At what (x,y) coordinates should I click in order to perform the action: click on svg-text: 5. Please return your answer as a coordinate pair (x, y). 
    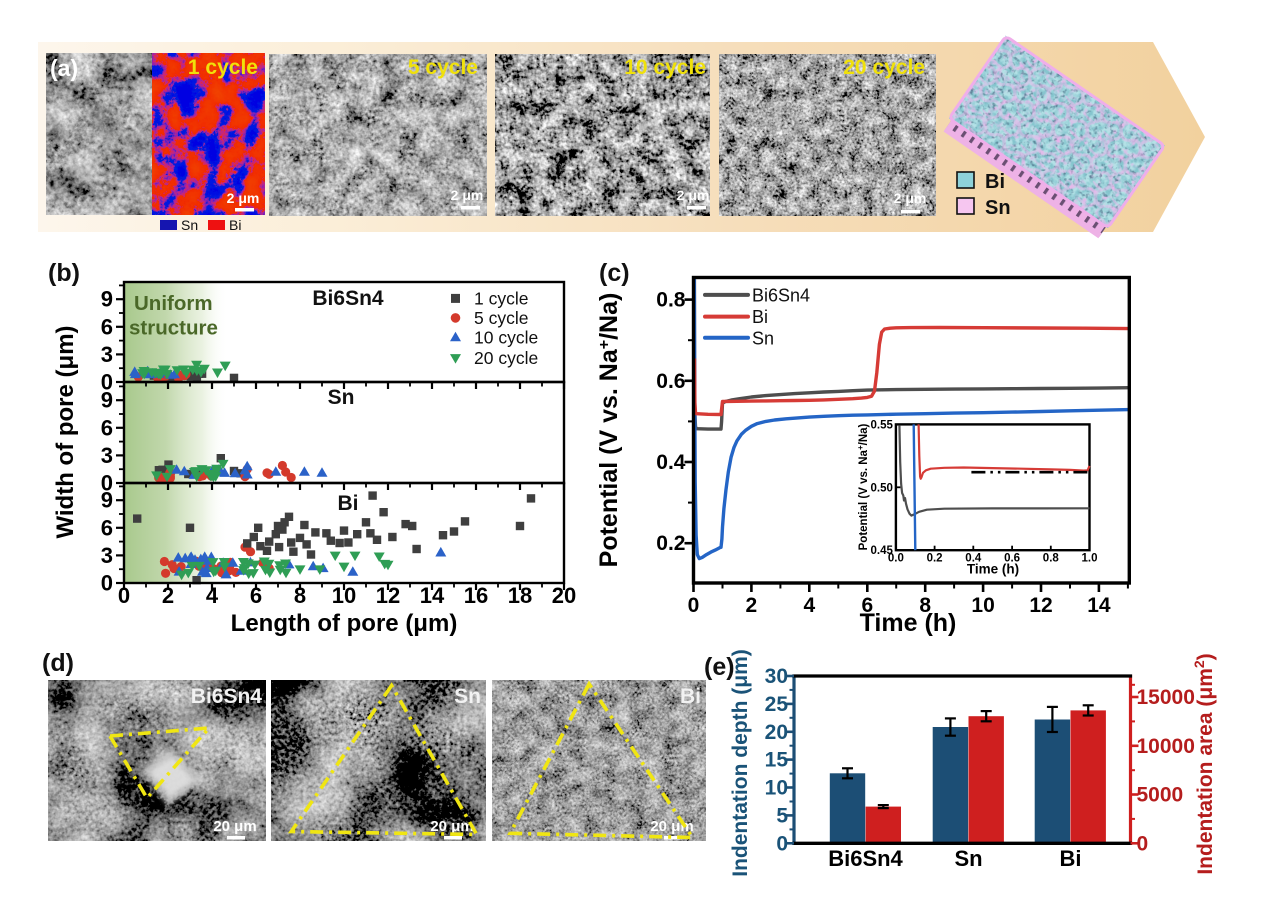
    Looking at the image, I should click on (782, 815).